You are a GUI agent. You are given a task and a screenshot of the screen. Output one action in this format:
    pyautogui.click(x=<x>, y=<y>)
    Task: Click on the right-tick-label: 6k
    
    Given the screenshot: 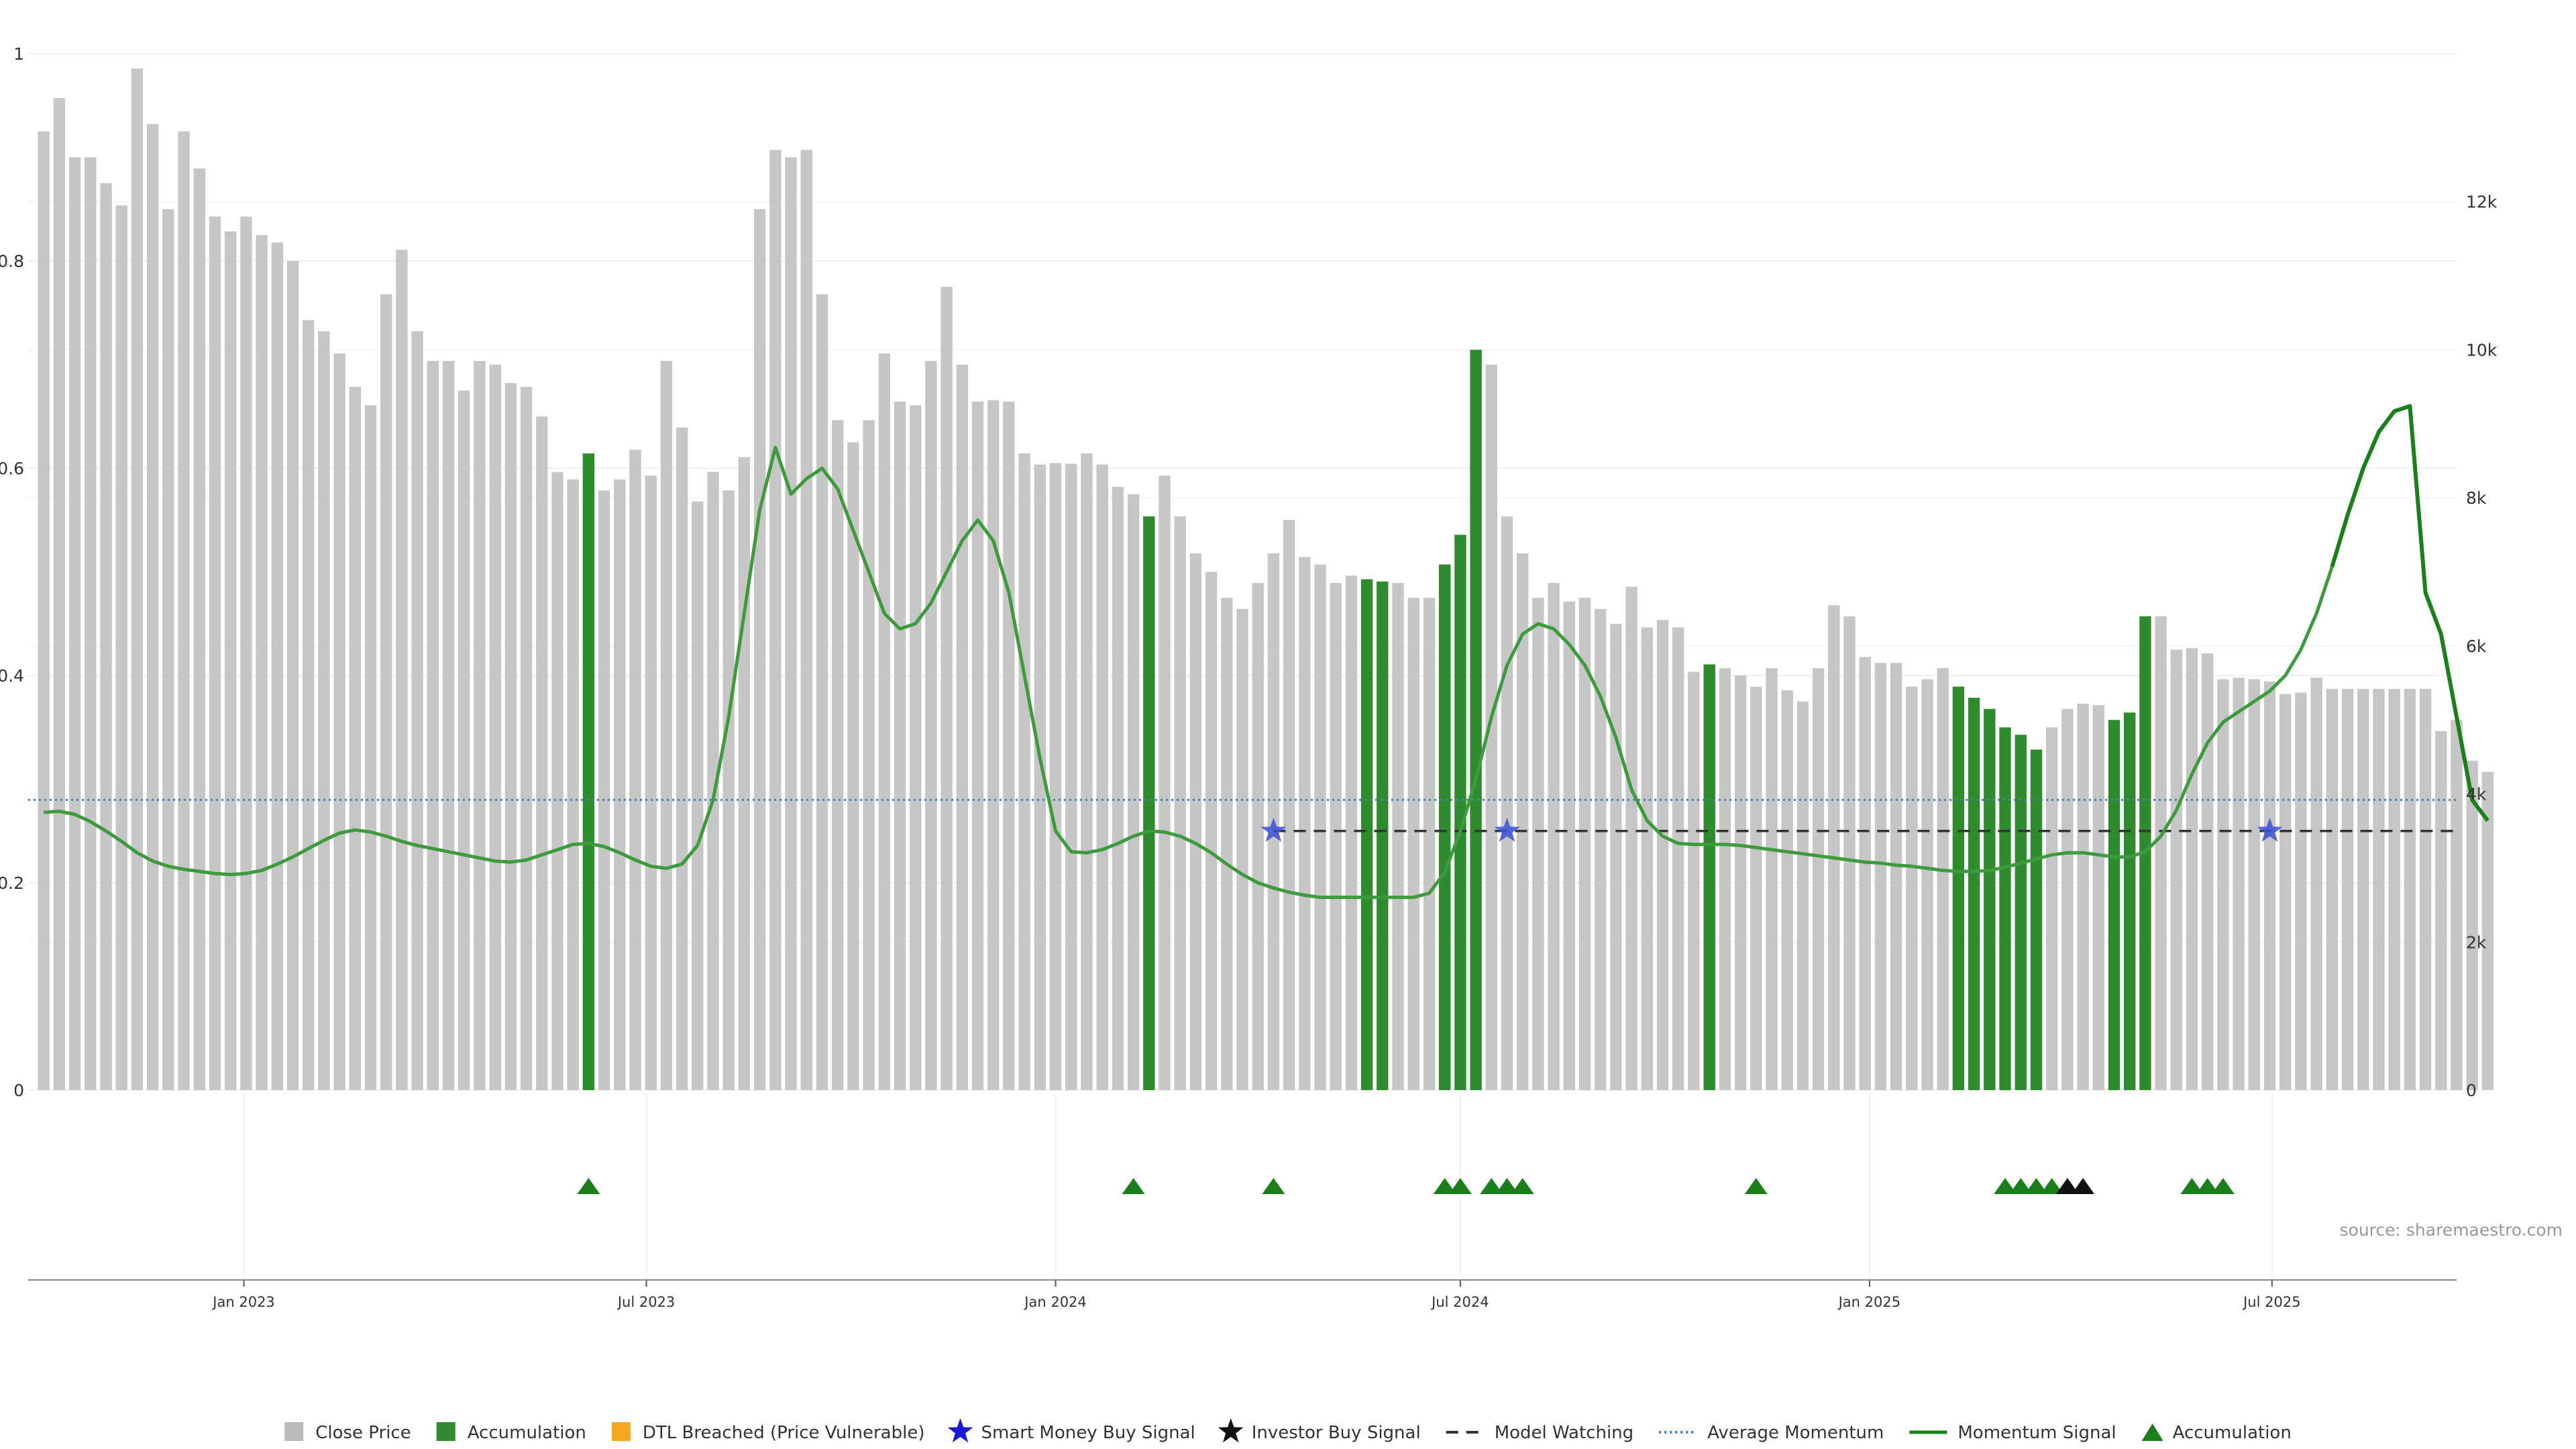 What is the action you would take?
    pyautogui.click(x=2476, y=646)
    